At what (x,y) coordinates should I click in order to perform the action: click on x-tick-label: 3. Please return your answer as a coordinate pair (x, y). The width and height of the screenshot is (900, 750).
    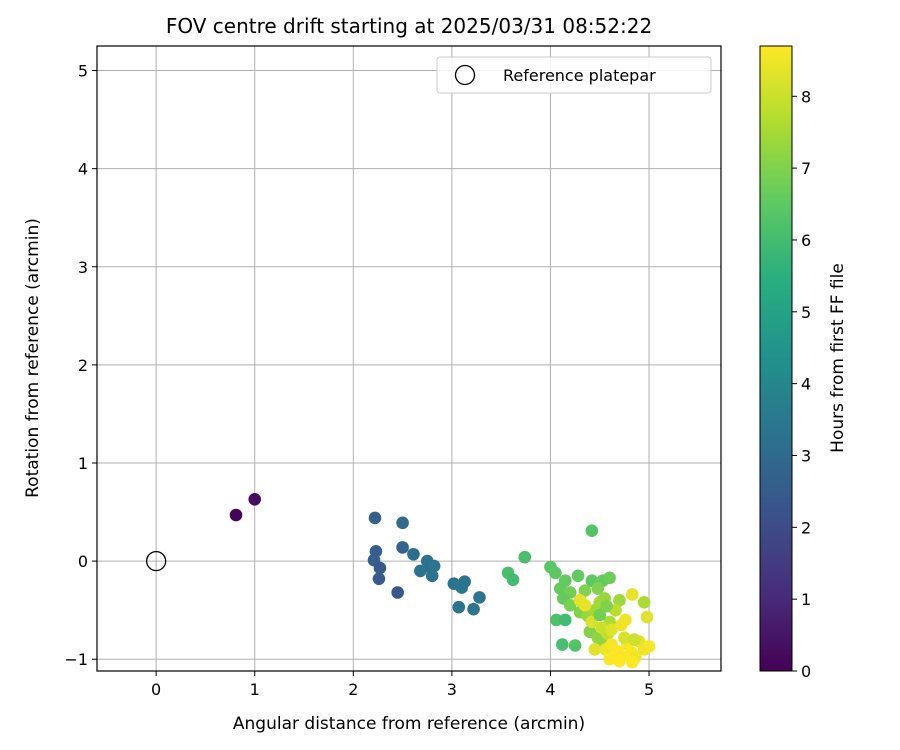
    Looking at the image, I should click on (452, 689).